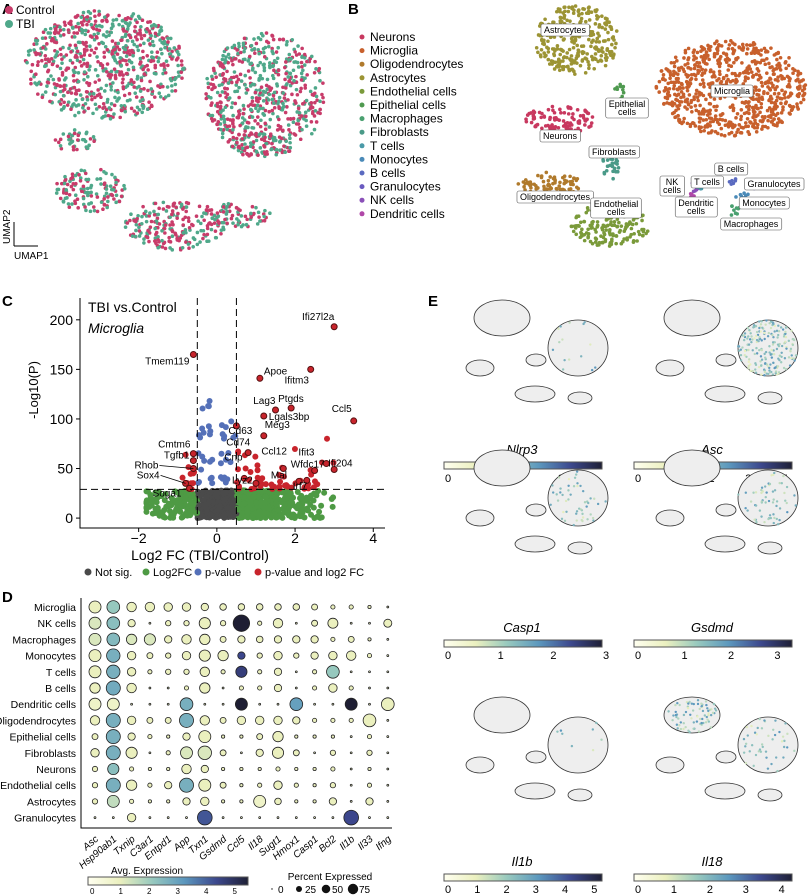 The height and width of the screenshot is (895, 809). I want to click on point-sig, so click(245, 468).